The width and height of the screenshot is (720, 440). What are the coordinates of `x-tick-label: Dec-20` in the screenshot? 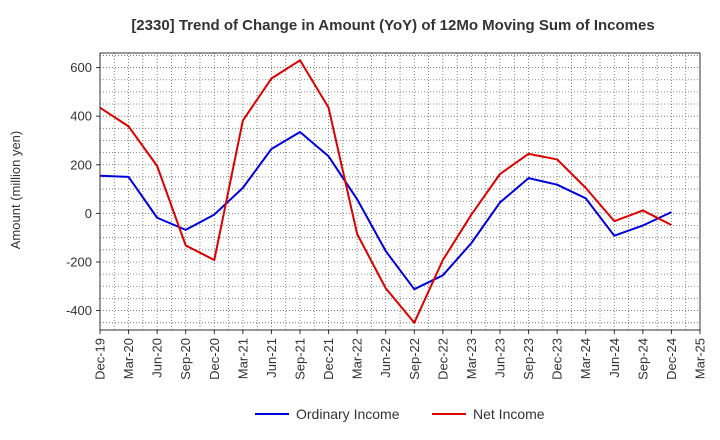 It's located at (214, 359).